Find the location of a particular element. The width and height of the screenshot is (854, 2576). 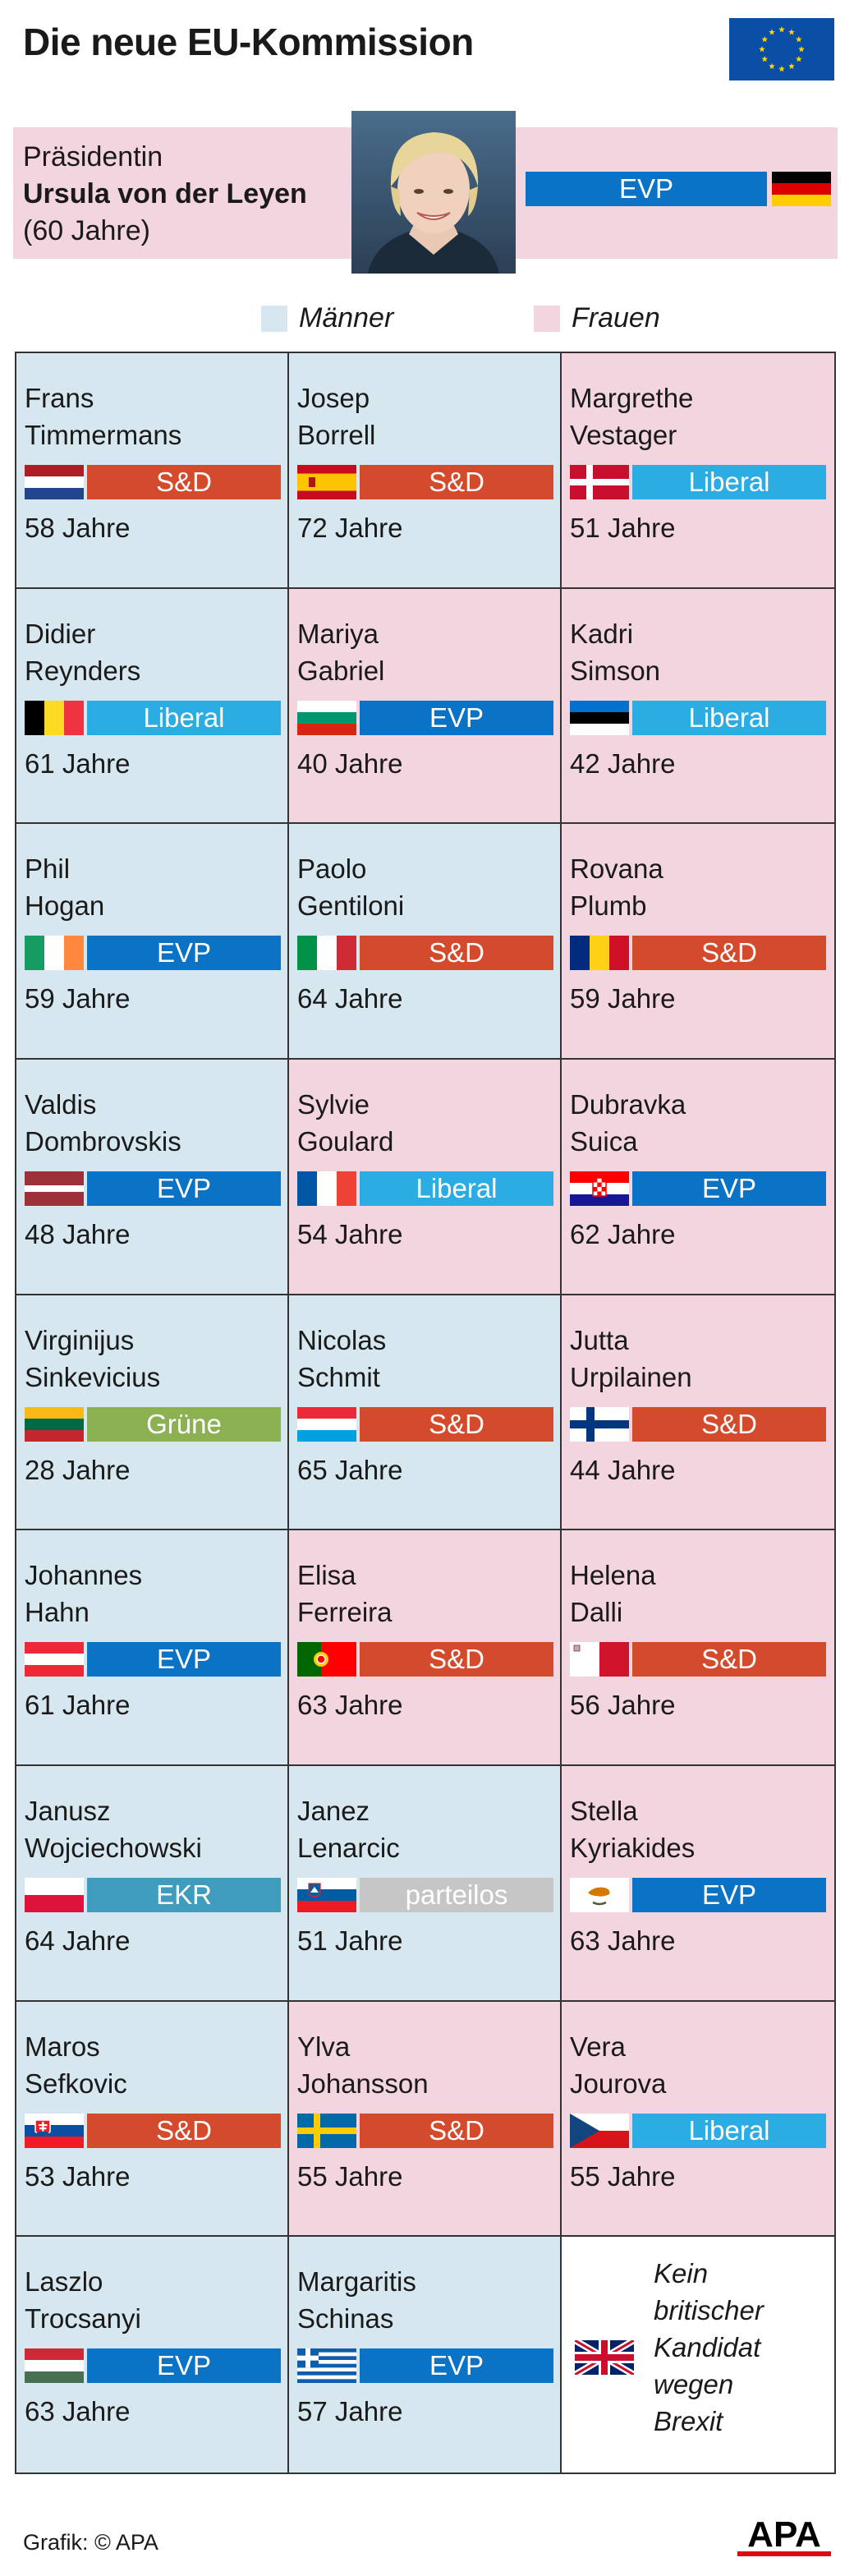

commissioner-first-name: Kadri is located at coordinates (602, 633).